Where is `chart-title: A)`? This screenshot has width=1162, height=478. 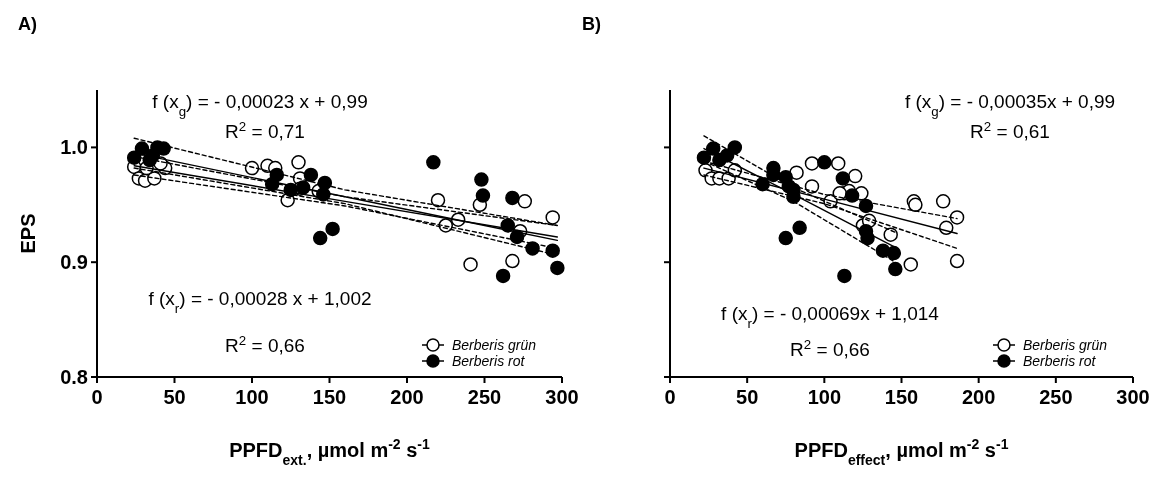 chart-title: A) is located at coordinates (27, 24).